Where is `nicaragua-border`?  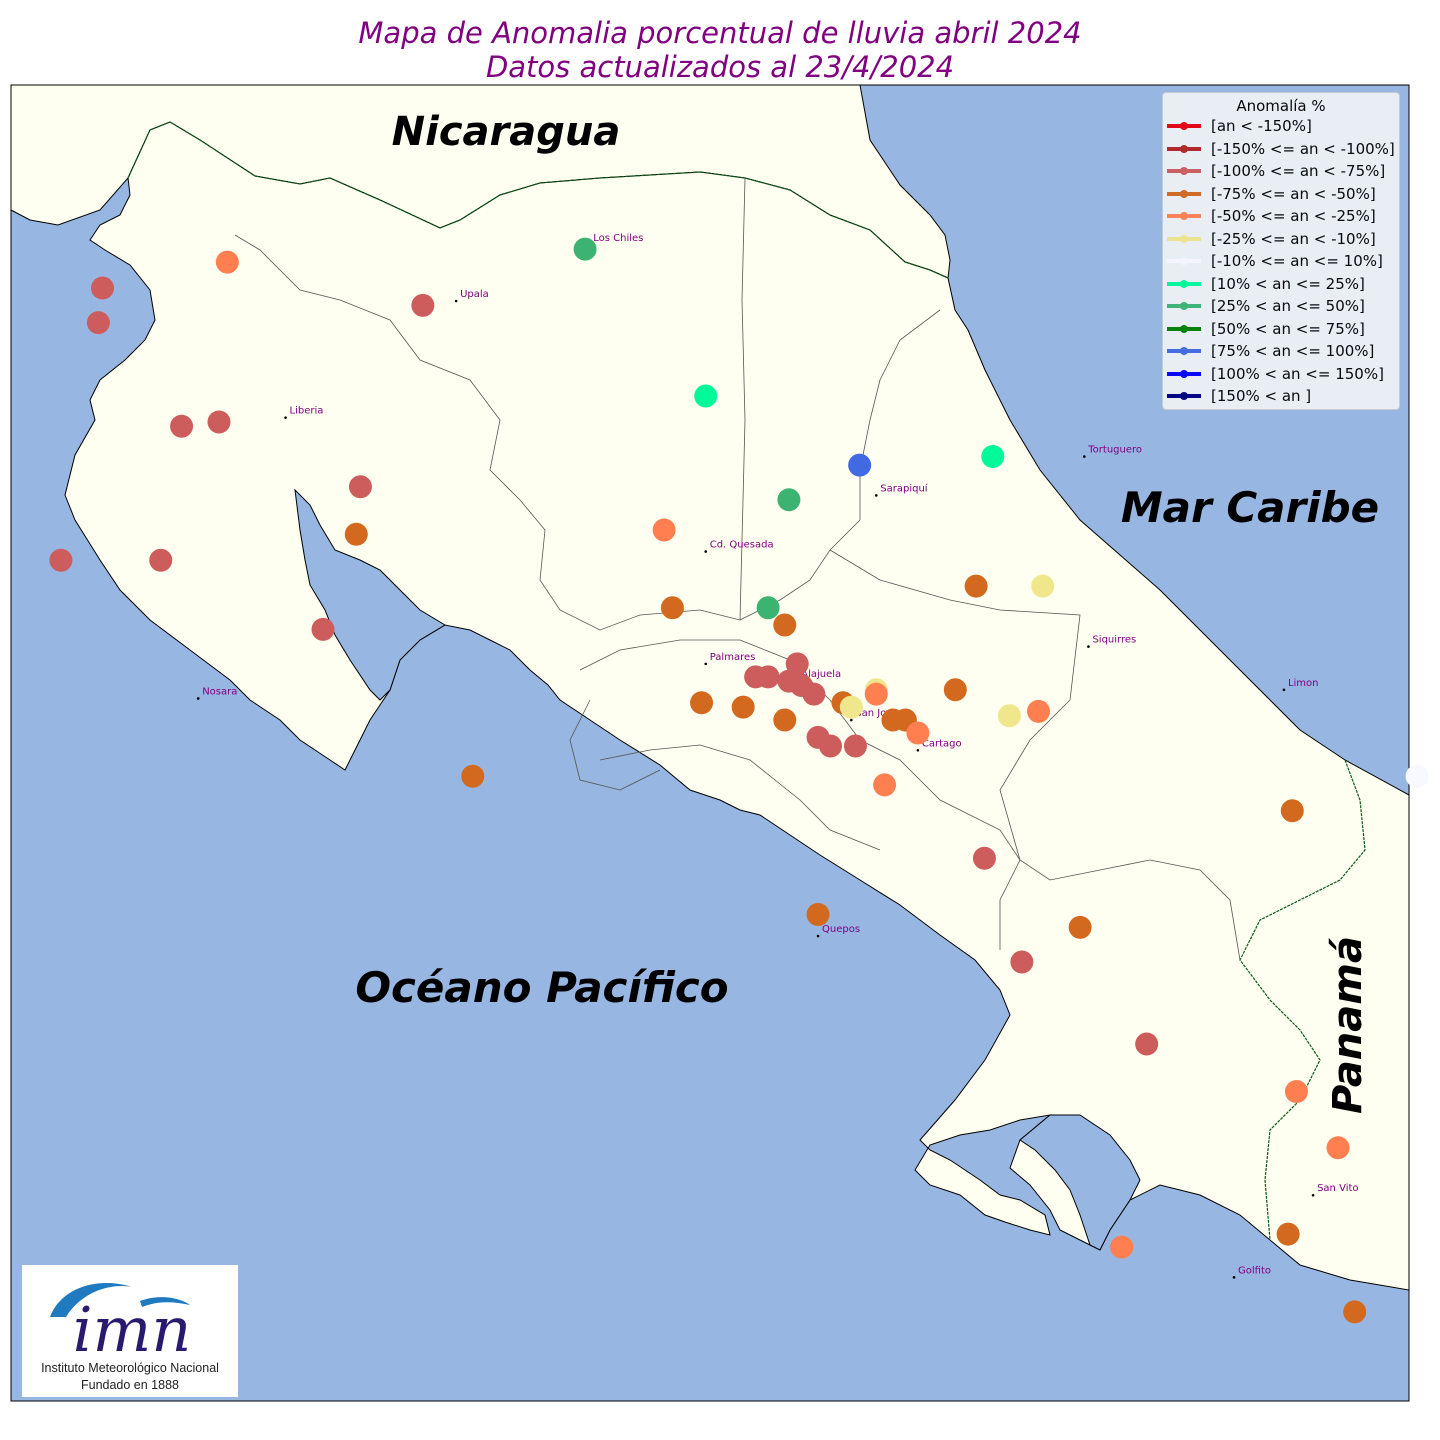 nicaragua-border is located at coordinates (538, 200).